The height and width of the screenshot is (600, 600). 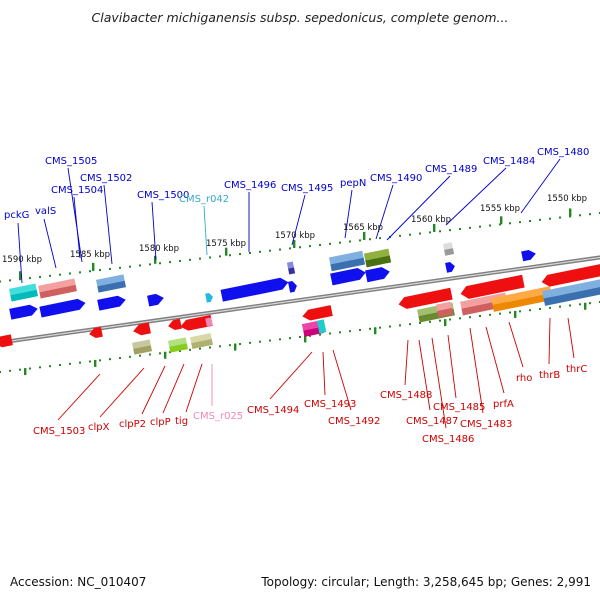 I want to click on feature-cms1490-box-top, so click(x=376, y=254).